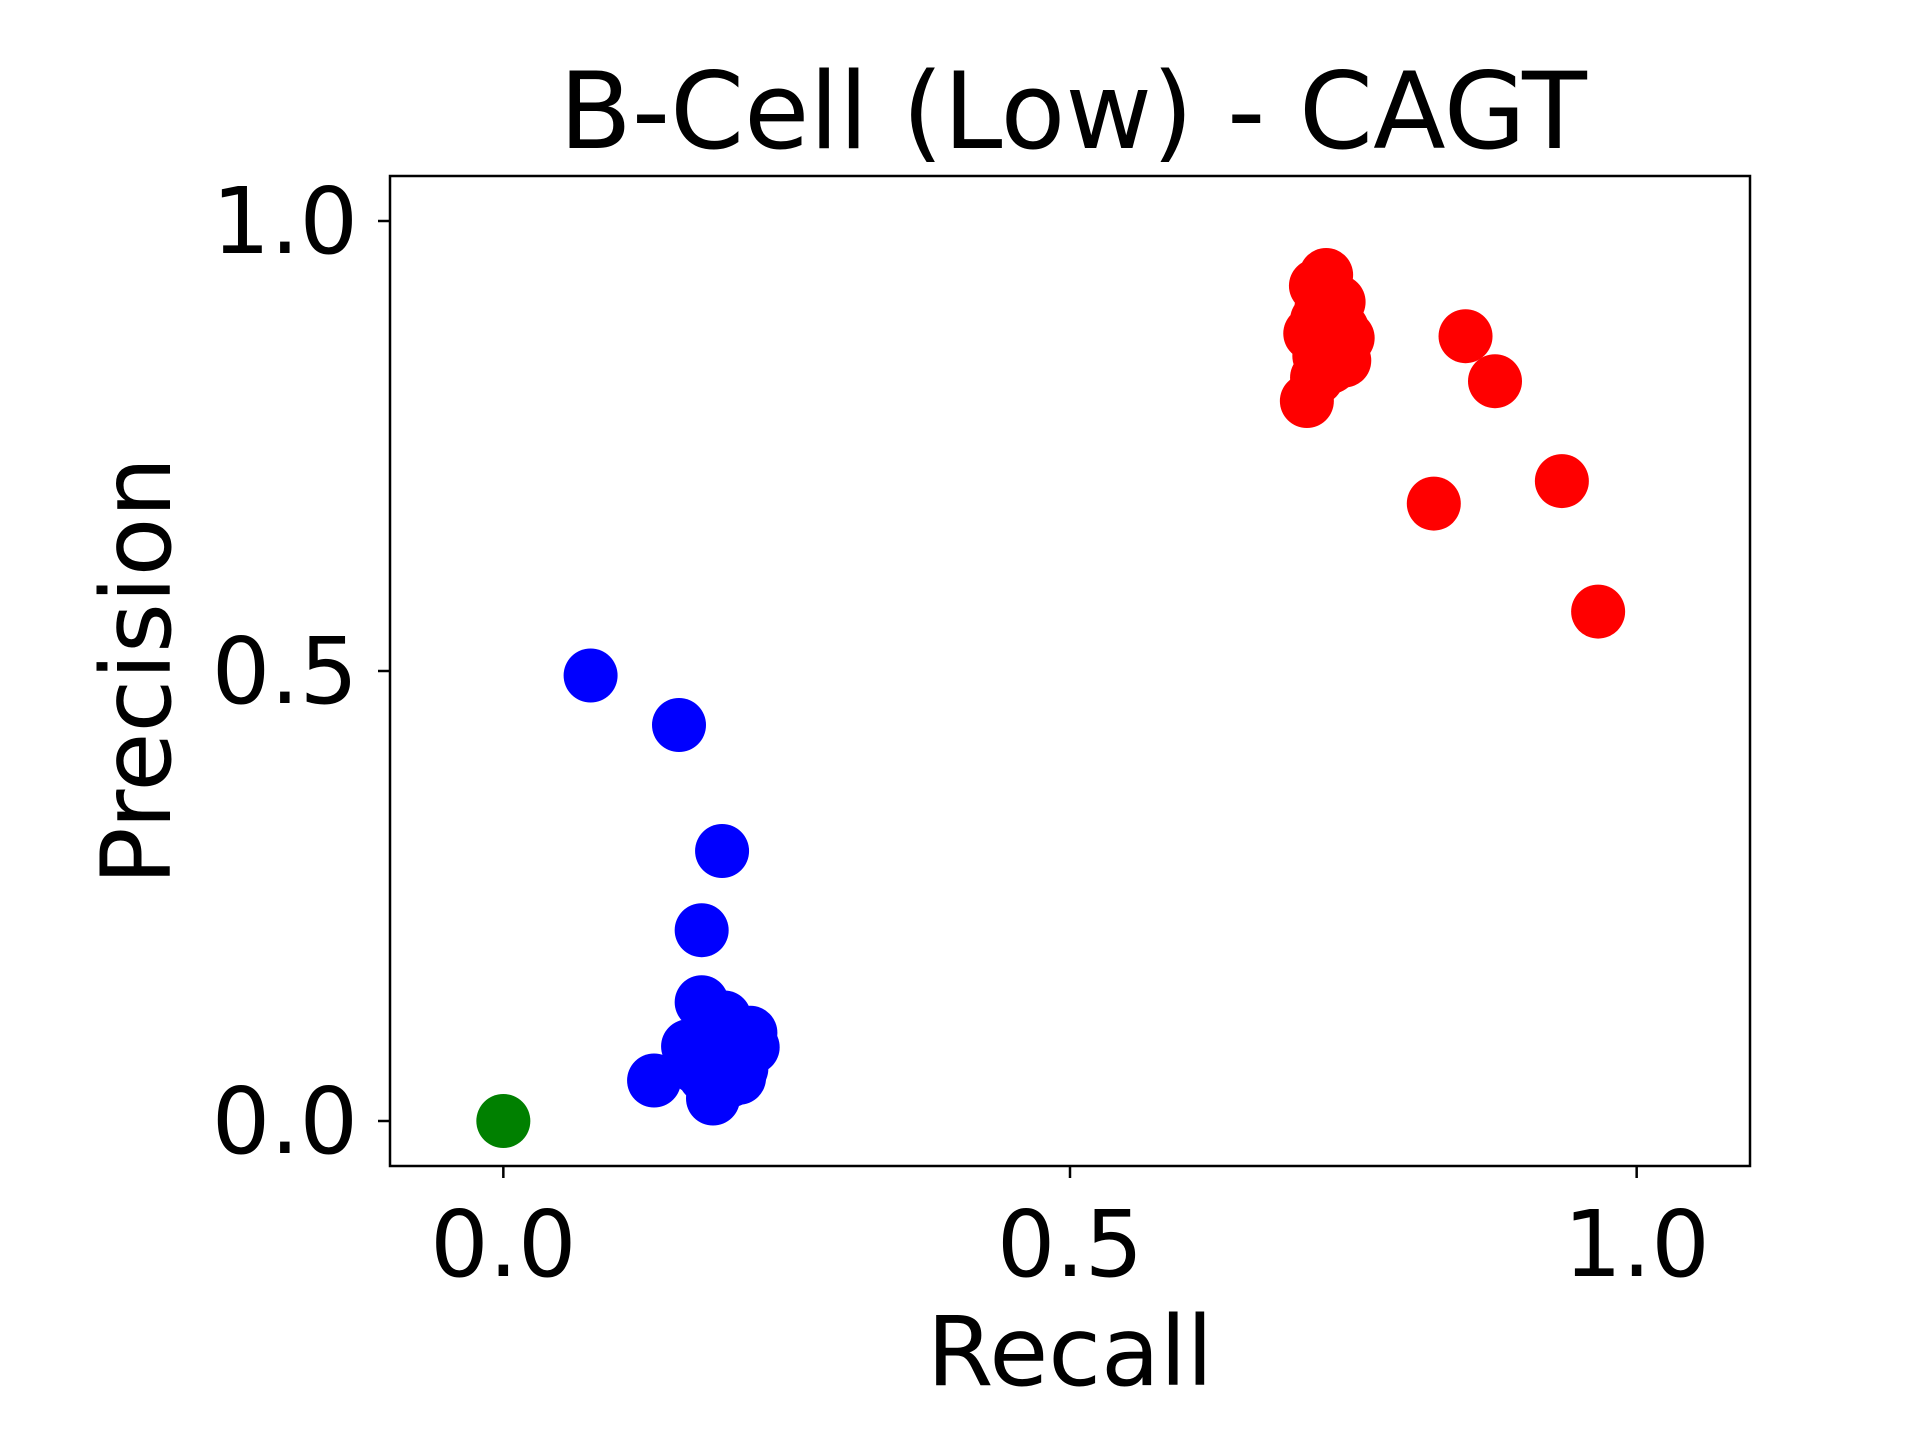 This screenshot has width=1920, height=1440. Describe the element at coordinates (285, 671) in the screenshot. I see `y-tick-label: 0.5` at that location.